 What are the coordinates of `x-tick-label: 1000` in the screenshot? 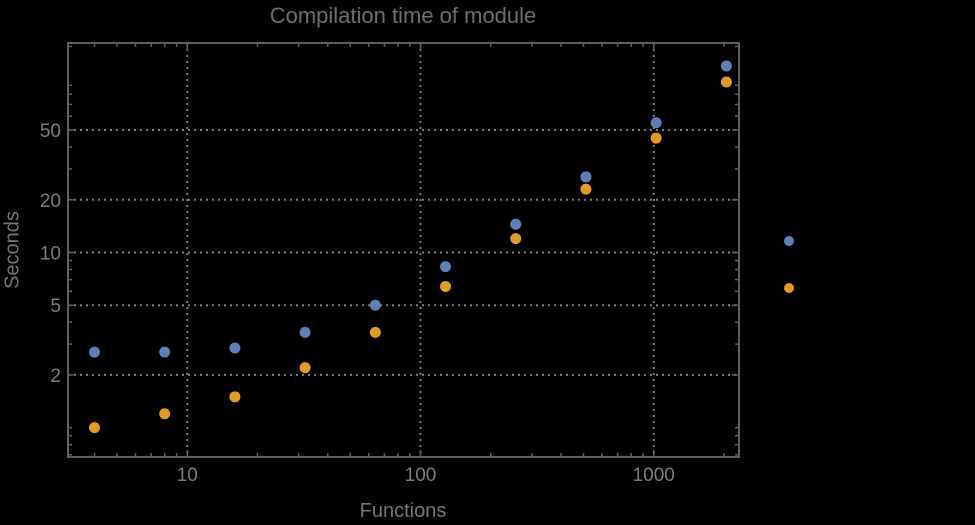 It's located at (654, 475).